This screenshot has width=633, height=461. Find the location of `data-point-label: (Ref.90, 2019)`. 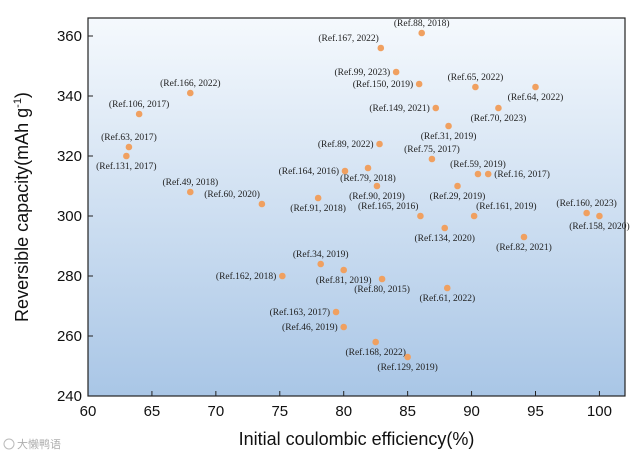

data-point-label: (Ref.90, 2019) is located at coordinates (377, 196).